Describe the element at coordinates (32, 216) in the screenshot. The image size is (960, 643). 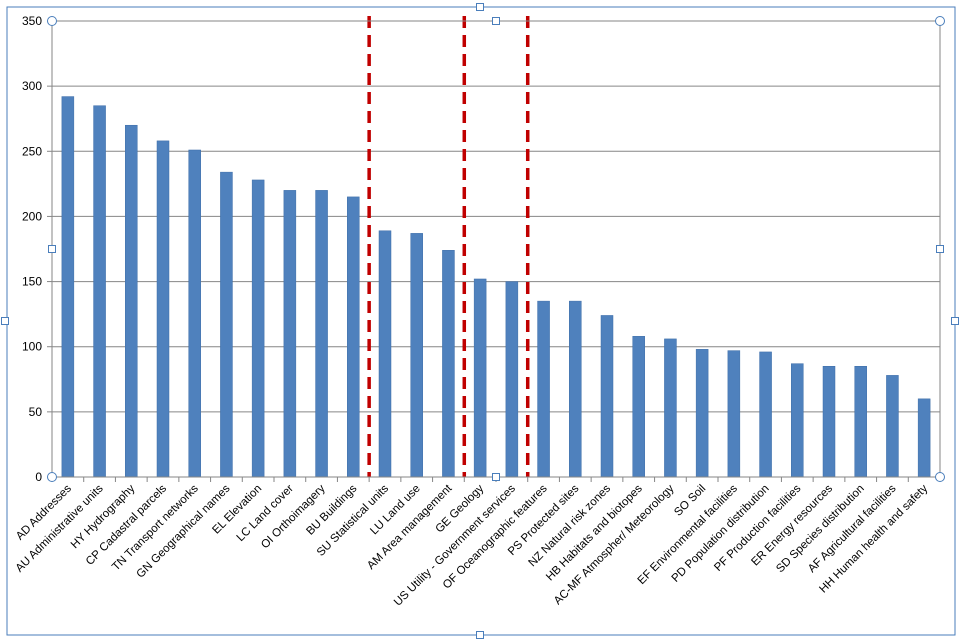
I see `y-tick-label: 200` at that location.